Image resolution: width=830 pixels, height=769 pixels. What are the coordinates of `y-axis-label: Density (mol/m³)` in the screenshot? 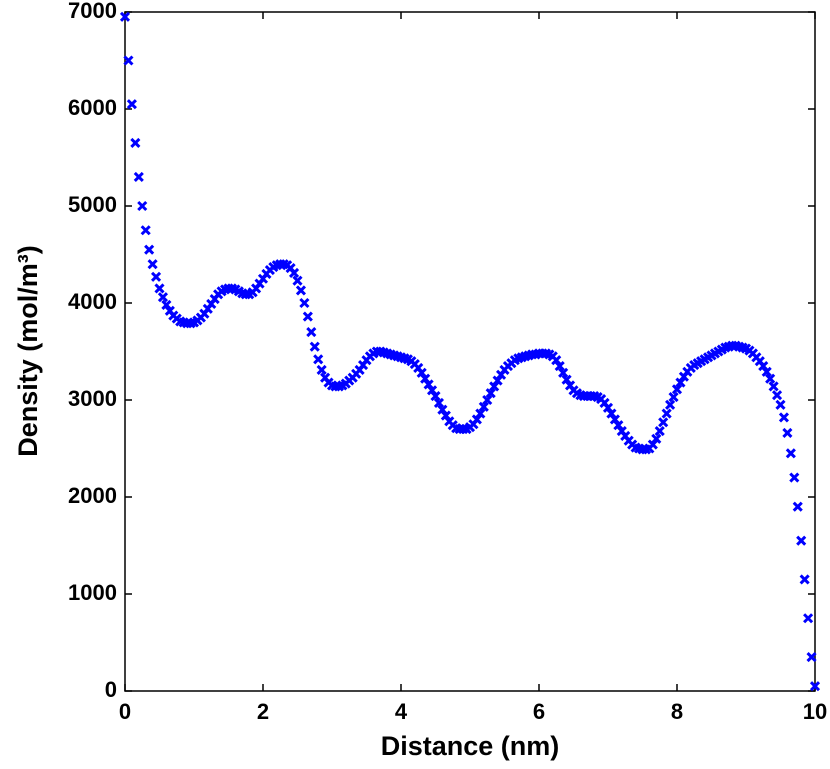 It's located at (28, 351).